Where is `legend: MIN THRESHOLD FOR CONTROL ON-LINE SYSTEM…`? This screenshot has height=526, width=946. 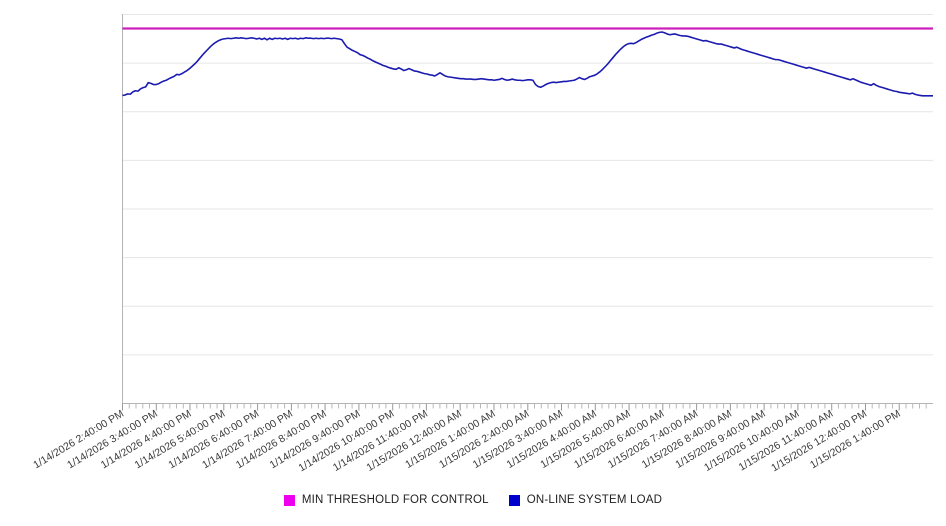
legend: MIN THRESHOLD FOR CONTROL ON-LINE SYSTEM… is located at coordinates (473, 500).